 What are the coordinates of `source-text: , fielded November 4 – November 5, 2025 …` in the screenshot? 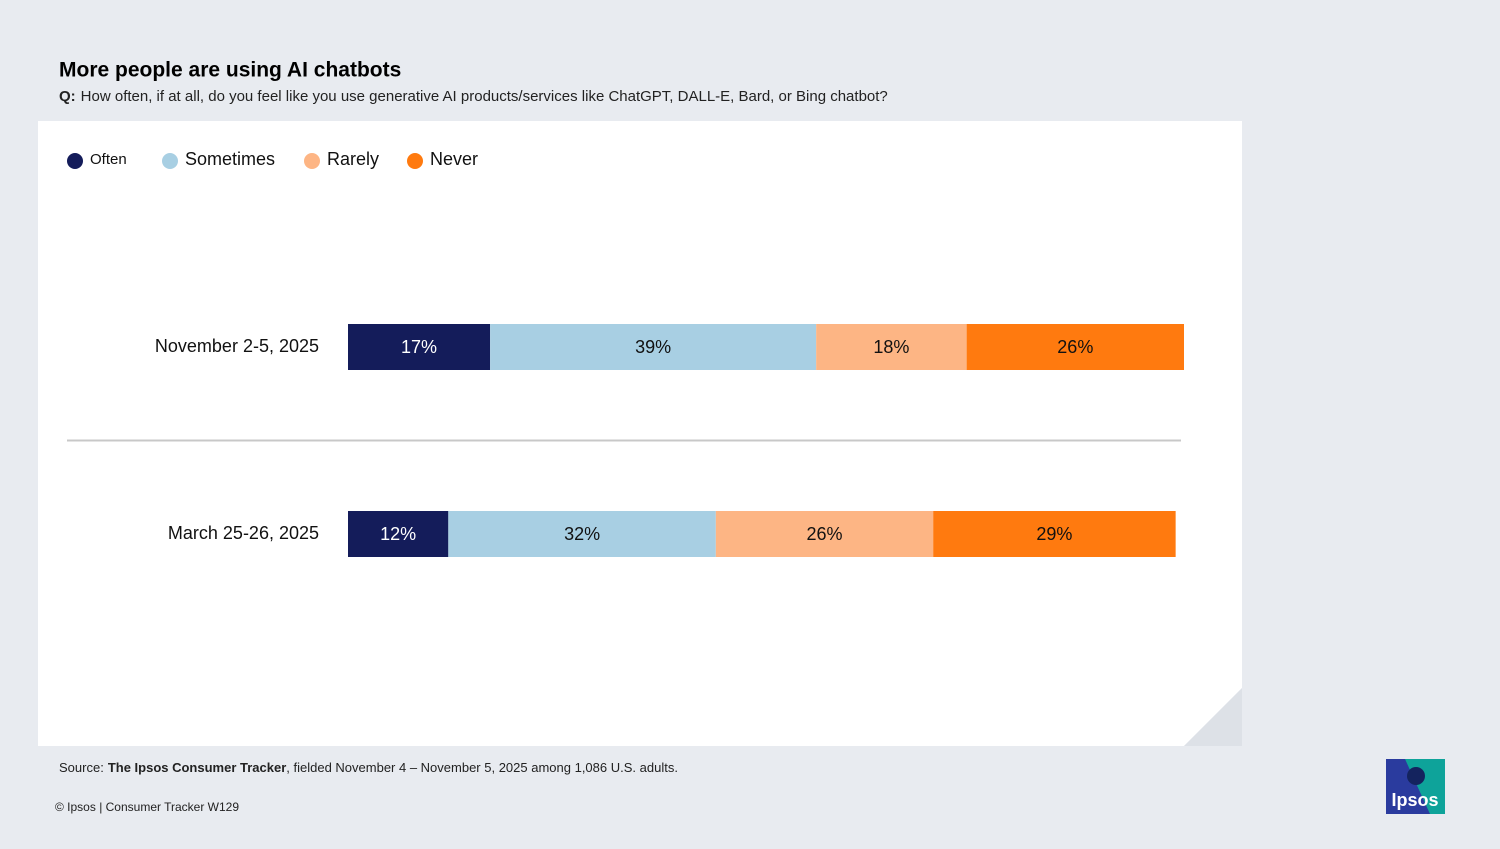 It's located at (482, 767).